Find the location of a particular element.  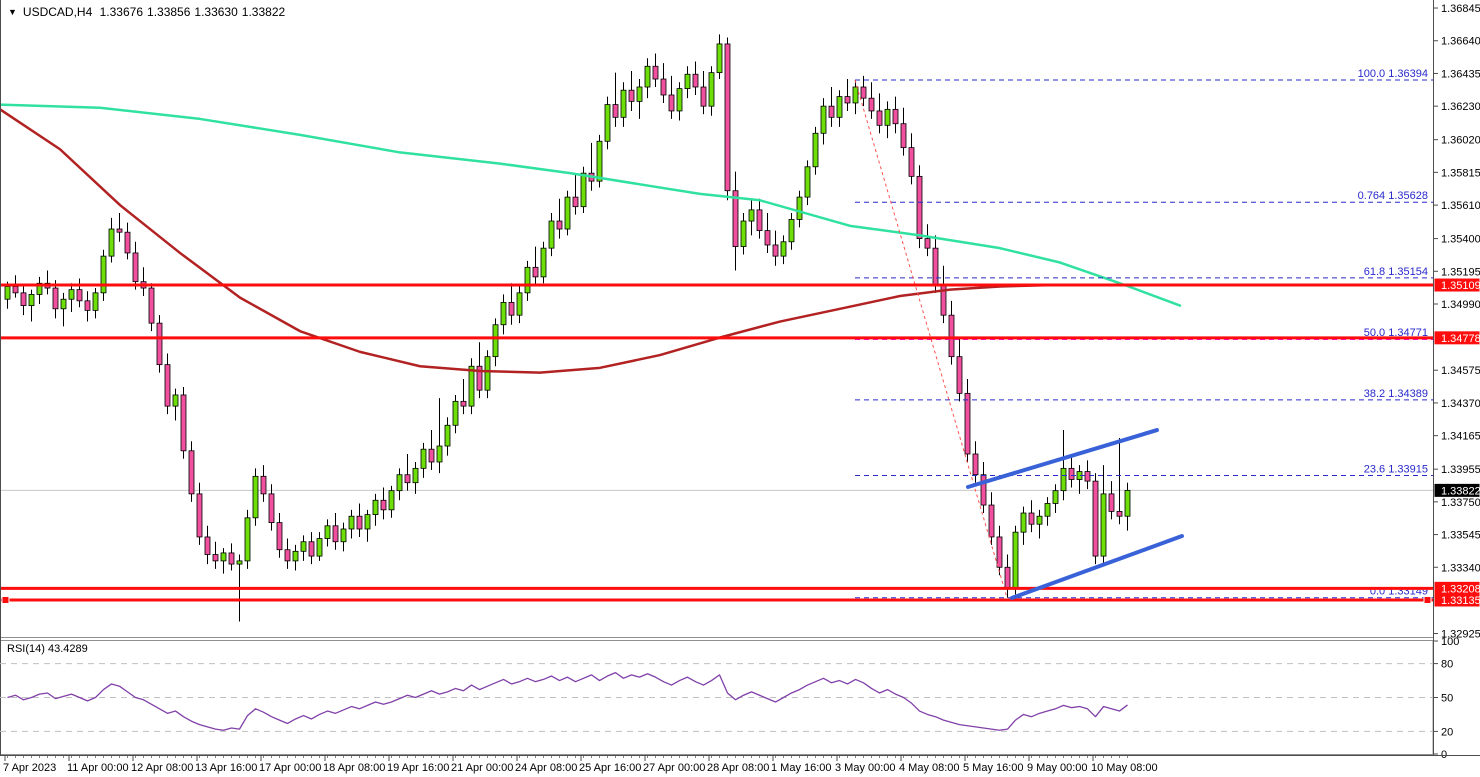

svg-text: 1.34370 is located at coordinates (1460, 404).